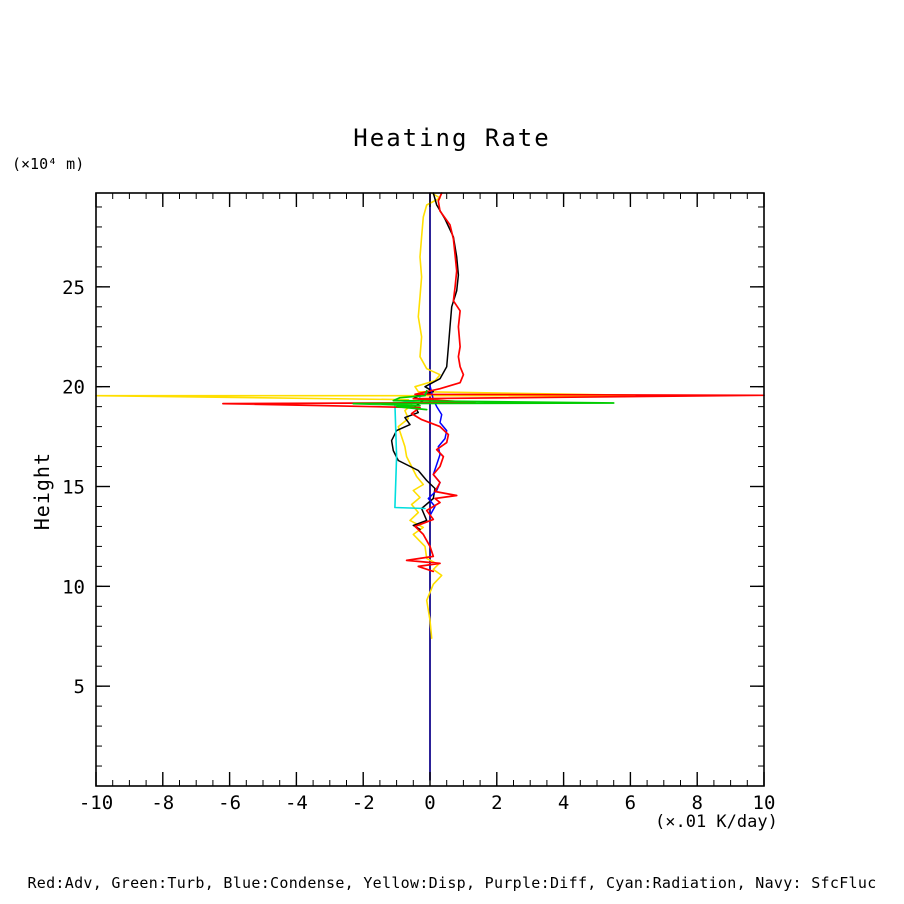 The height and width of the screenshot is (904, 904). What do you see at coordinates (563, 803) in the screenshot?
I see `x-tick-label: 4` at bounding box center [563, 803].